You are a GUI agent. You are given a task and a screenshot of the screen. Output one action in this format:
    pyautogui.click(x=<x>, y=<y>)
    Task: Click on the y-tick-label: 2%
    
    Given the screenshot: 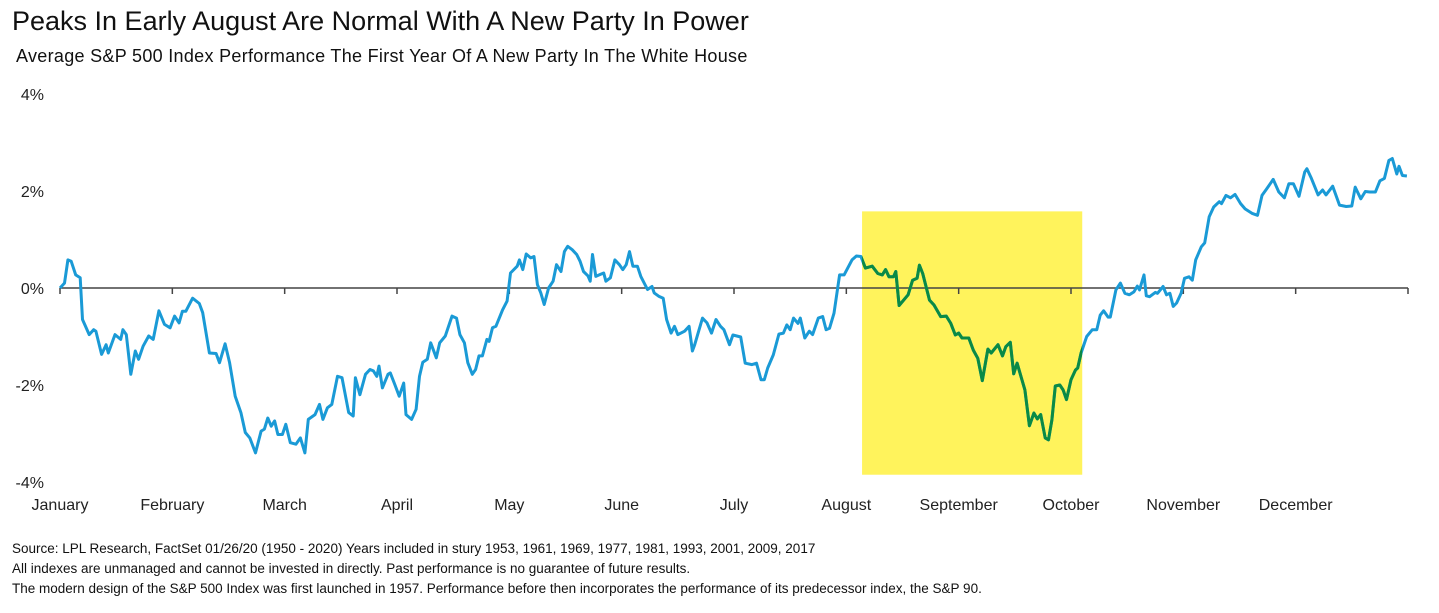 What is the action you would take?
    pyautogui.click(x=32, y=192)
    